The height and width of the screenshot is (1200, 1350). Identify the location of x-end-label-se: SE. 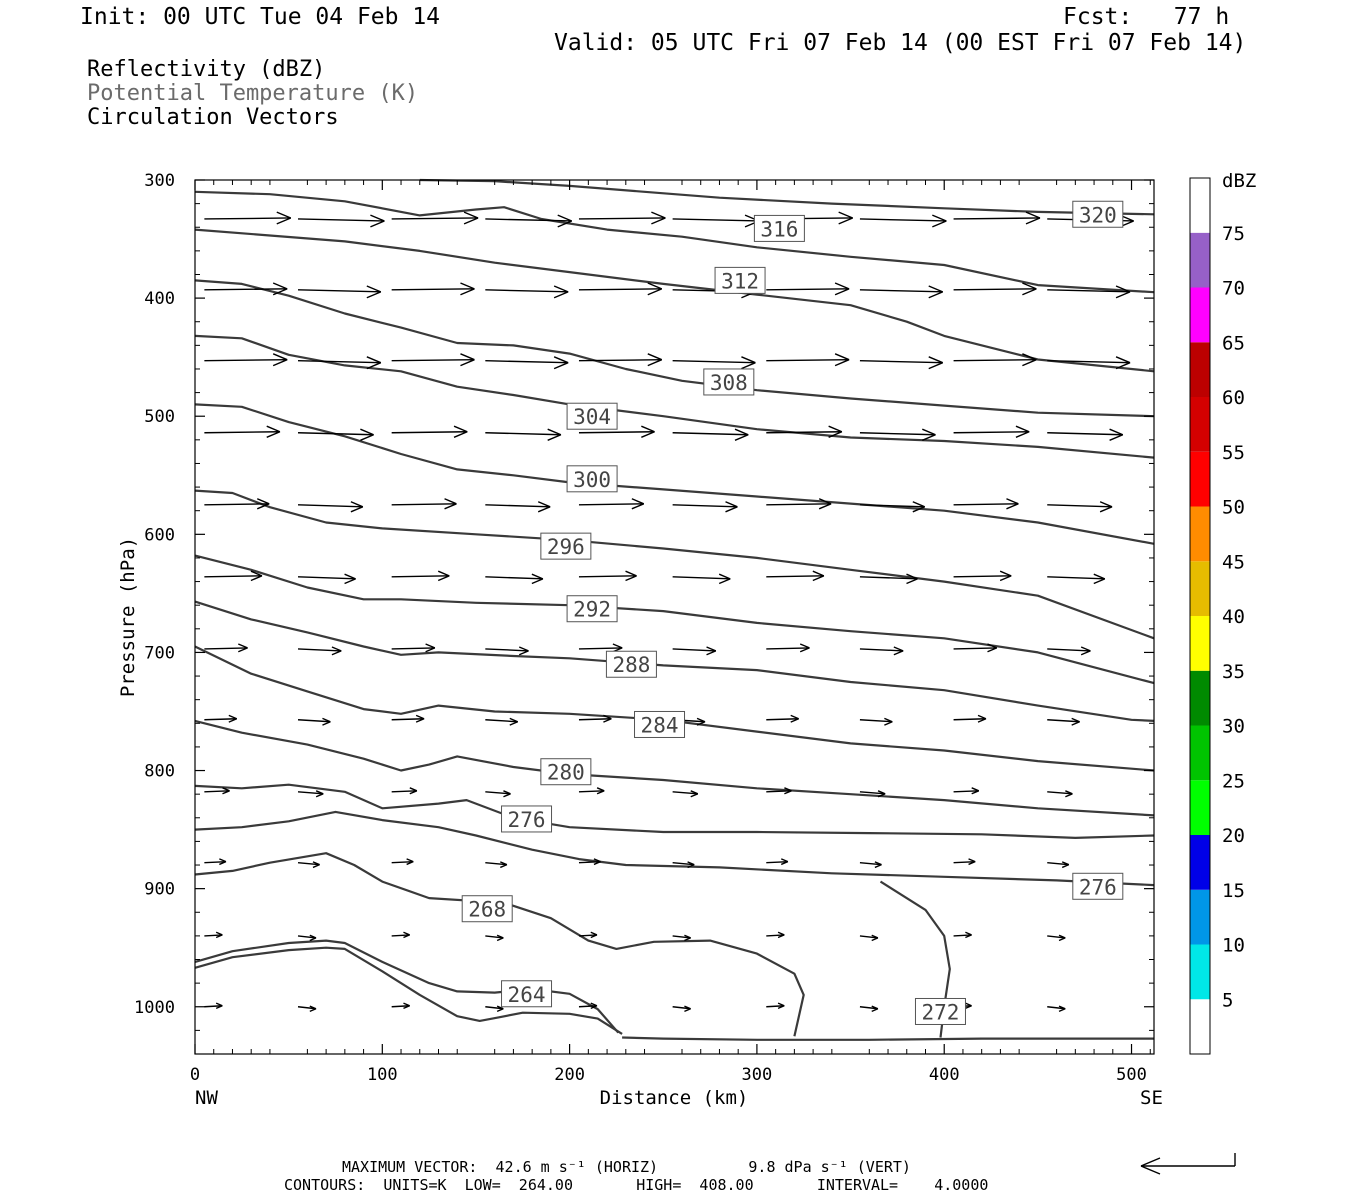
(1151, 1098).